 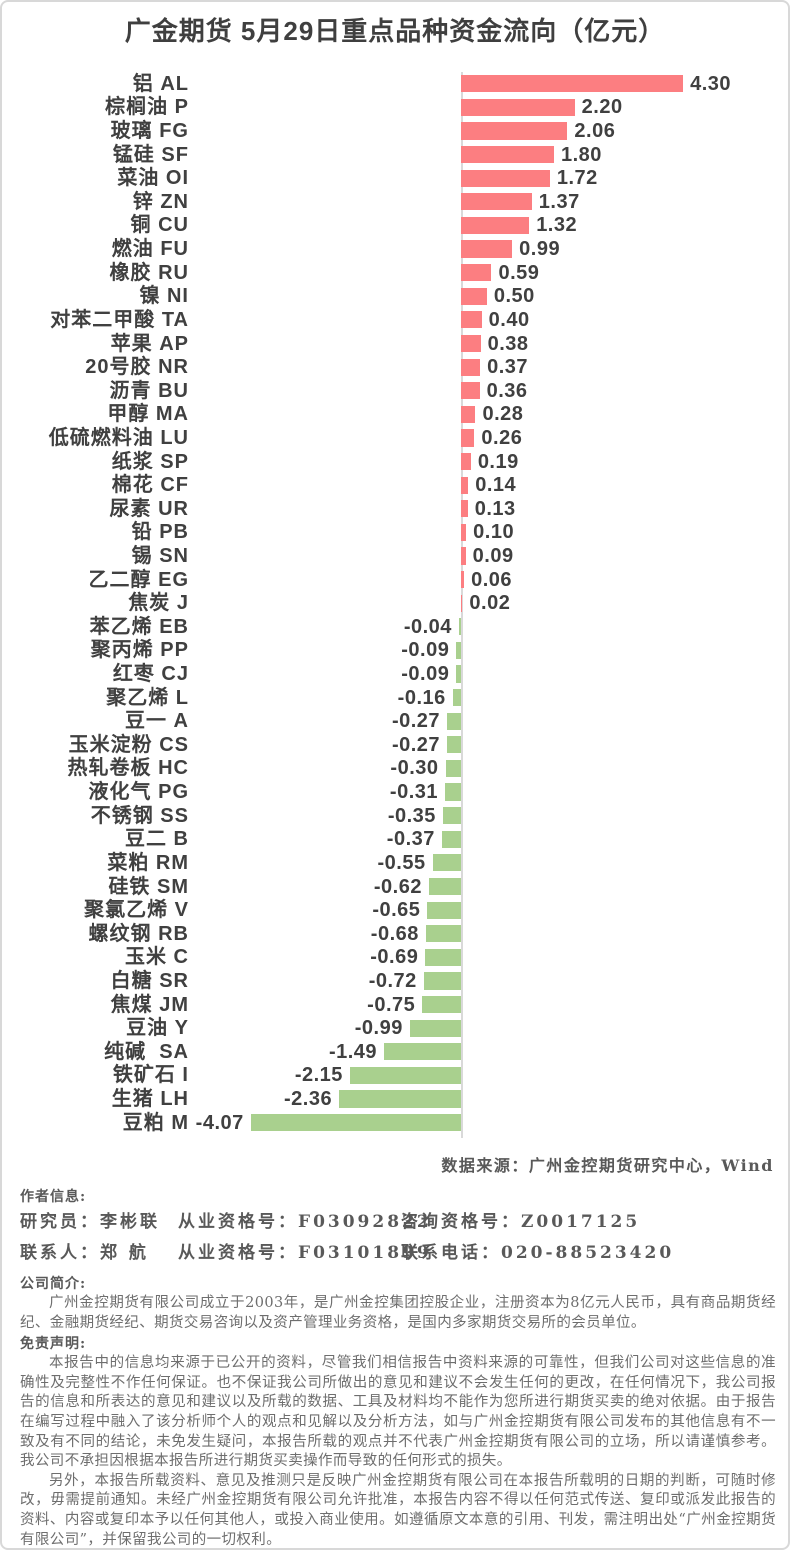 What do you see at coordinates (157, 957) in the screenshot?
I see `category-label: 玉米 C` at bounding box center [157, 957].